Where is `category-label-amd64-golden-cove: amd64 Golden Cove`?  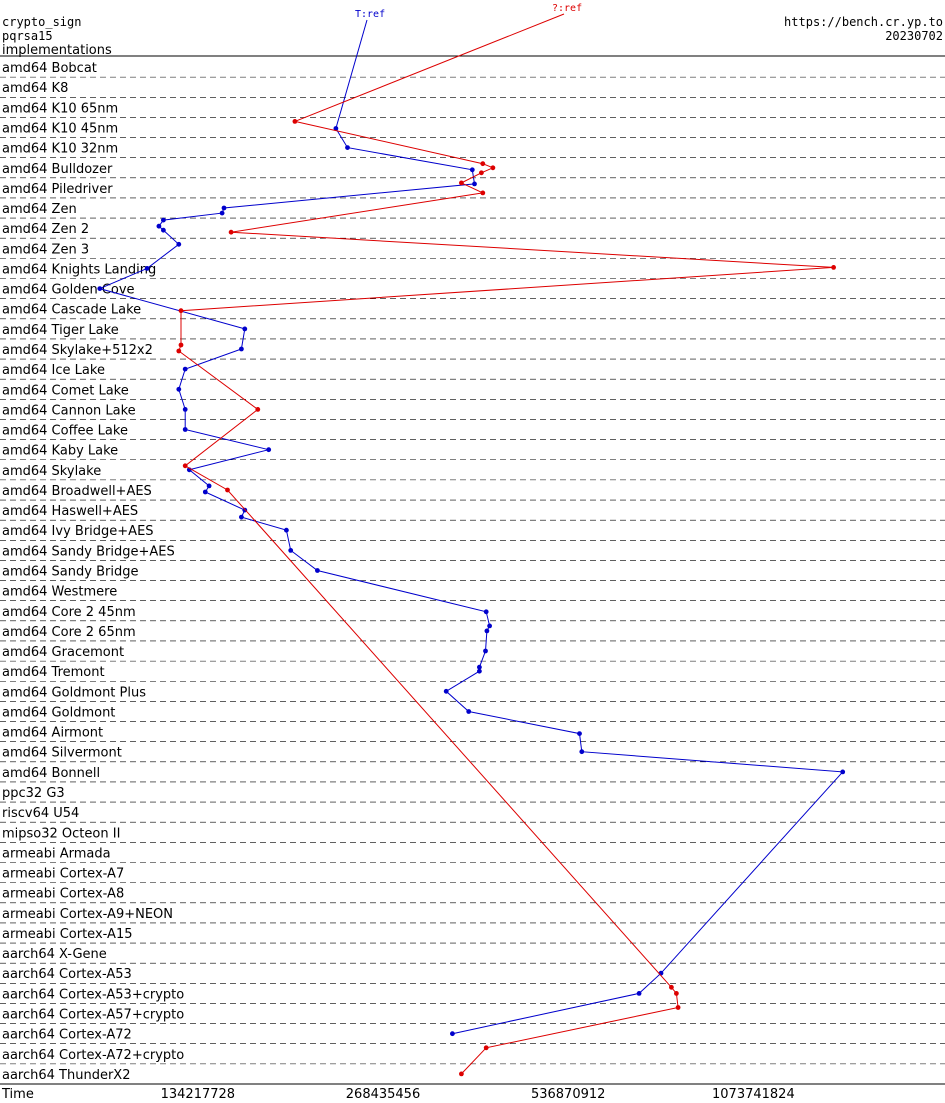
category-label-amd64-golden-cove: amd64 Golden Cove is located at coordinates (68, 290).